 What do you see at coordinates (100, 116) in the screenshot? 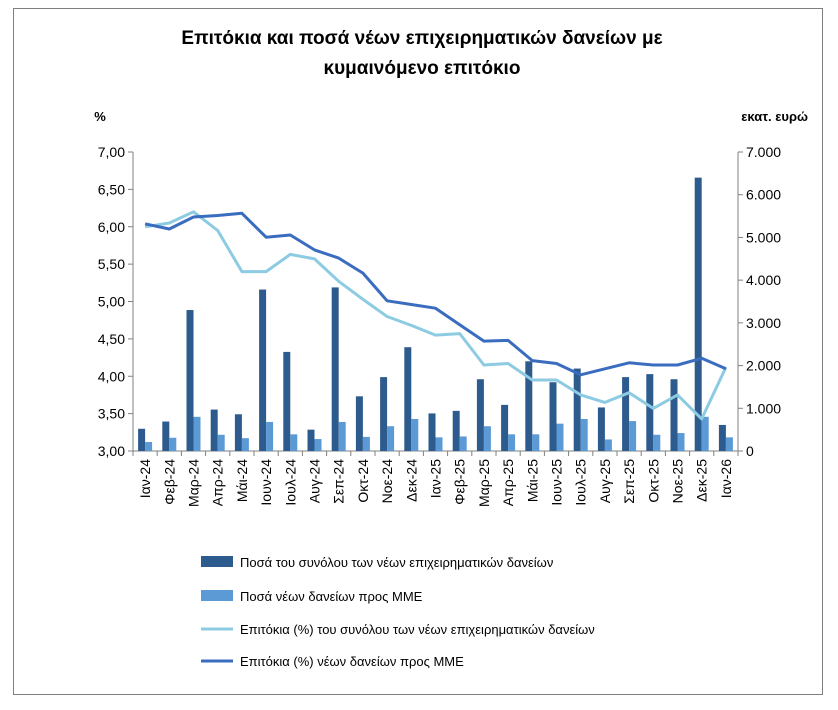
I see `left-axis-unit: %` at bounding box center [100, 116].